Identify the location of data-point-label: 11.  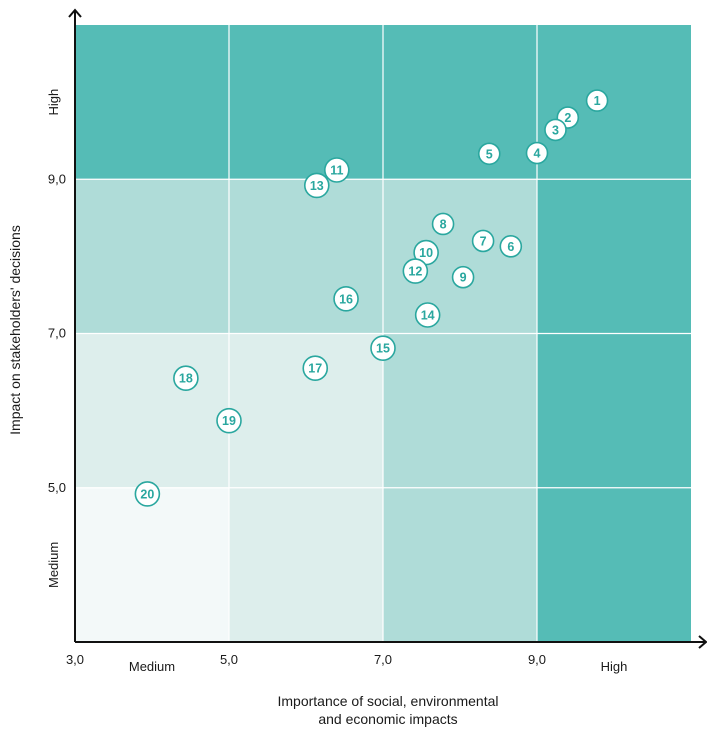
(336, 170).